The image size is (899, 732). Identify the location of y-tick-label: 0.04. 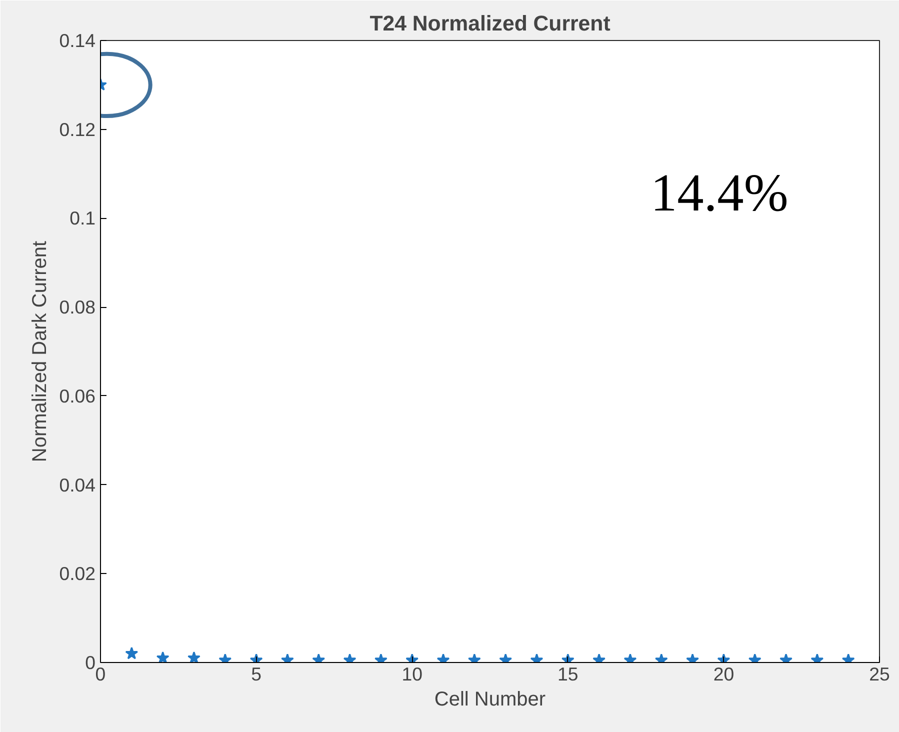
(77, 485).